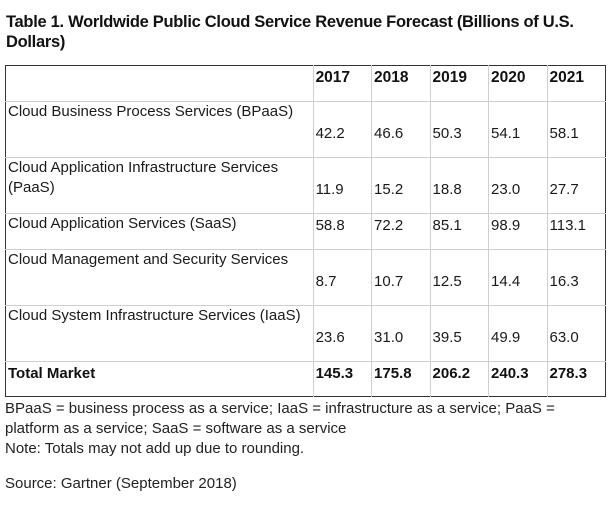 The image size is (612, 509). What do you see at coordinates (459, 83) in the screenshot?
I see `header-cell-year: 2019` at bounding box center [459, 83].